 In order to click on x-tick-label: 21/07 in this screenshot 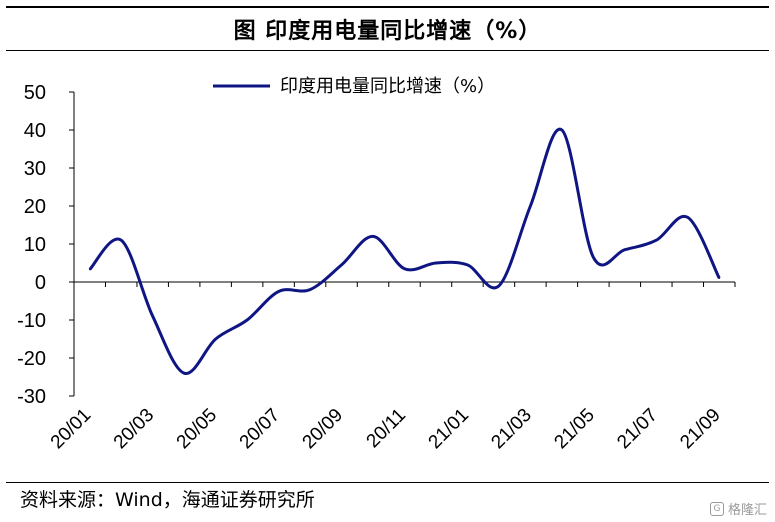, I will do `click(637, 429)`.